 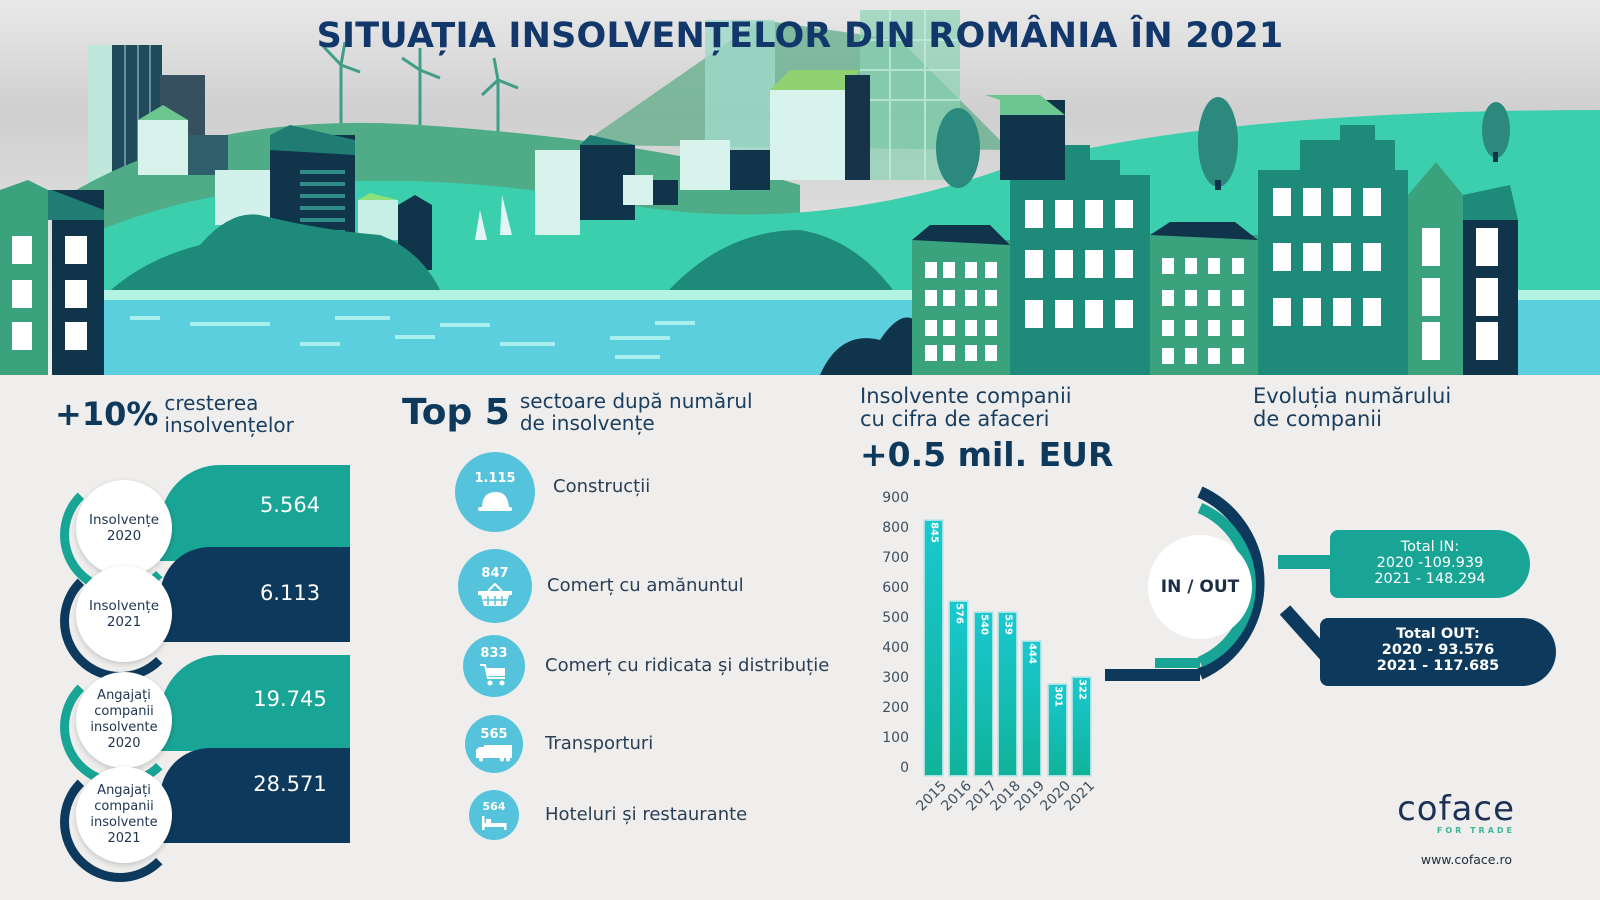 I want to click on stat-value: 28.571, so click(x=290, y=784).